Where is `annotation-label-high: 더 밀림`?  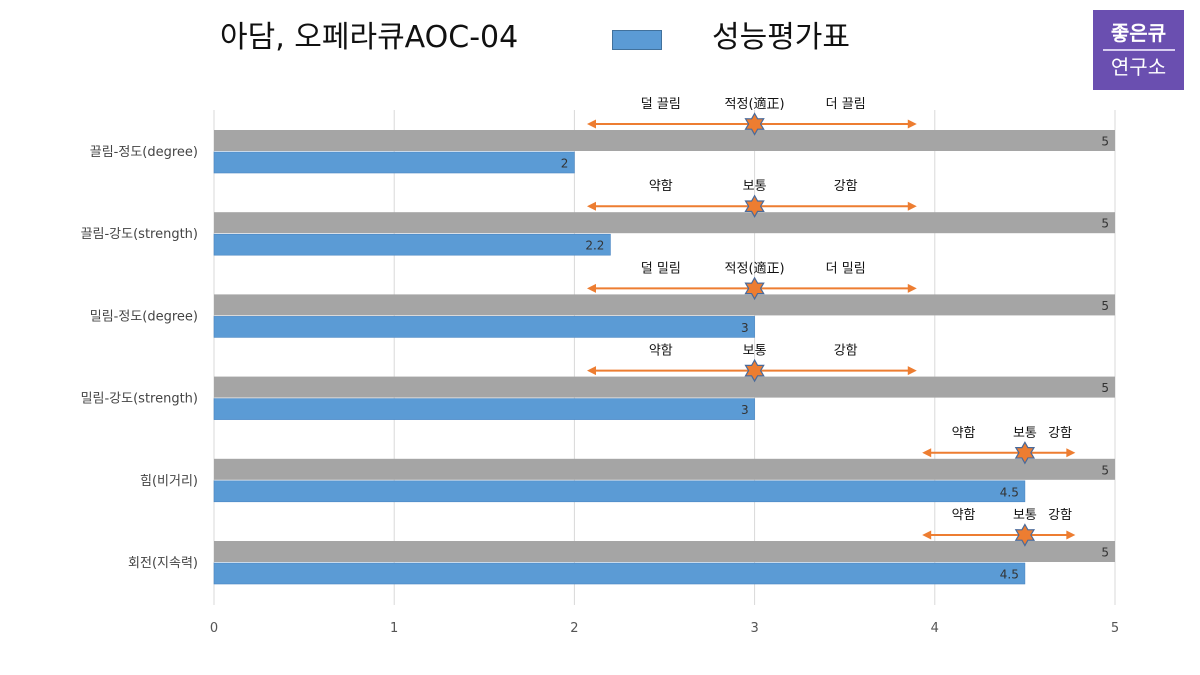
annotation-label-high: 더 밀림 is located at coordinates (846, 268).